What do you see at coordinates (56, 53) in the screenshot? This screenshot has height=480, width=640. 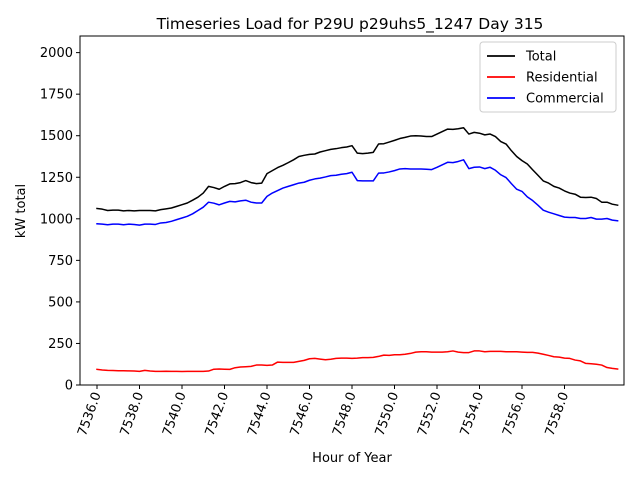 I see `y-tick-label: 2000` at bounding box center [56, 53].